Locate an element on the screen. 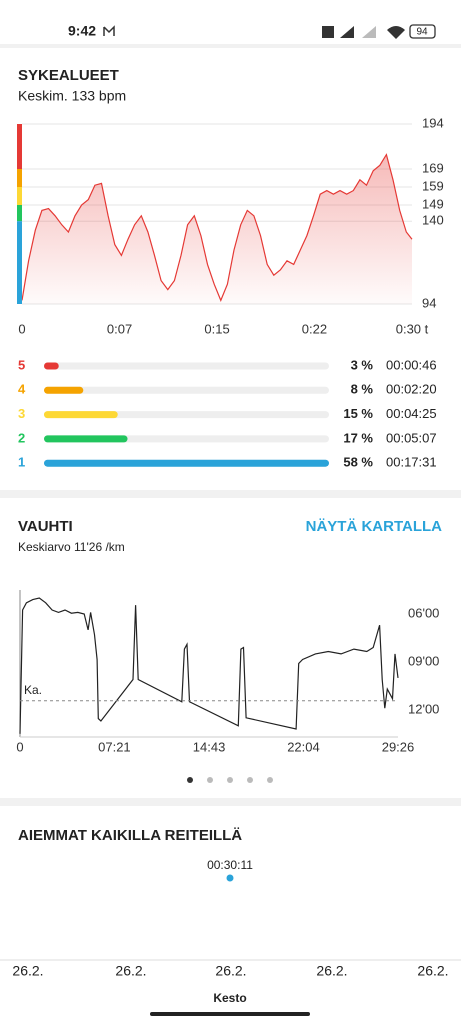 The image size is (461, 1024). mail-icon is located at coordinates (109, 30).